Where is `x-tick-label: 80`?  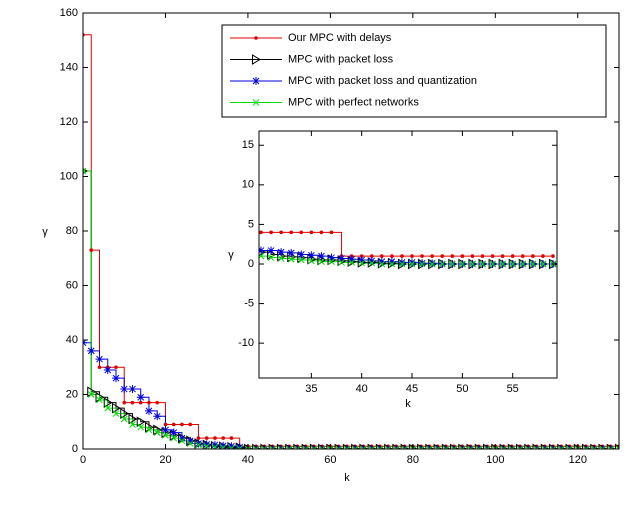 x-tick-label: 80 is located at coordinates (413, 460).